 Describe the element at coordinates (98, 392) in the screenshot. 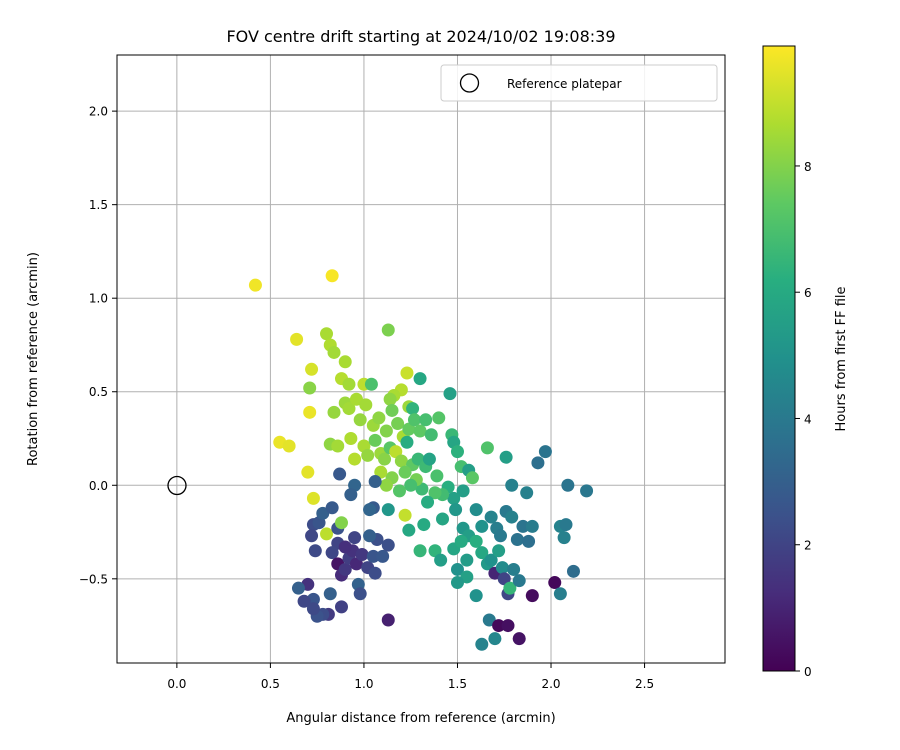

I see `y-tick-label: 0.5` at that location.